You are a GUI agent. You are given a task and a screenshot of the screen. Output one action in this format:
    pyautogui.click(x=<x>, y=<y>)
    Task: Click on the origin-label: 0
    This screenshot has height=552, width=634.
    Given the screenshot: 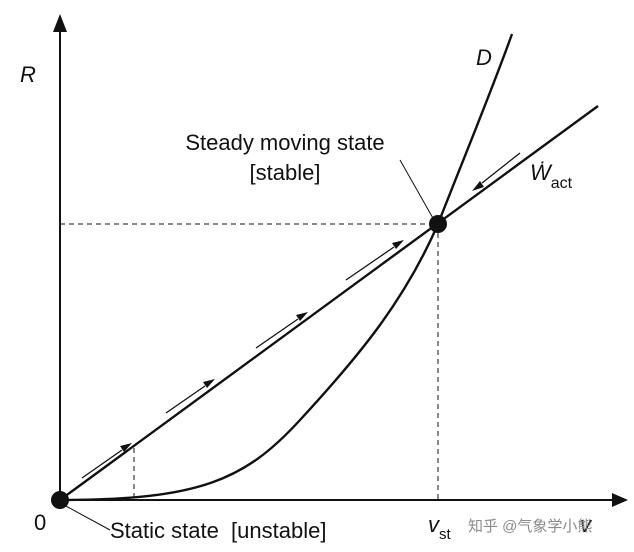 What is the action you would take?
    pyautogui.click(x=40, y=522)
    